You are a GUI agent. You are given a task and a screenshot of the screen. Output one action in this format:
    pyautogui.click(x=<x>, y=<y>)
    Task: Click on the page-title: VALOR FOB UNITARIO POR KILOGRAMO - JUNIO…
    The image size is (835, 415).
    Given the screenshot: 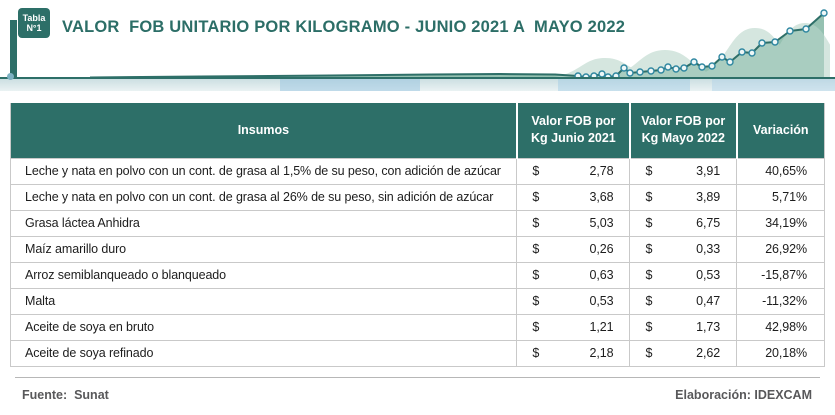 What is the action you would take?
    pyautogui.click(x=344, y=27)
    